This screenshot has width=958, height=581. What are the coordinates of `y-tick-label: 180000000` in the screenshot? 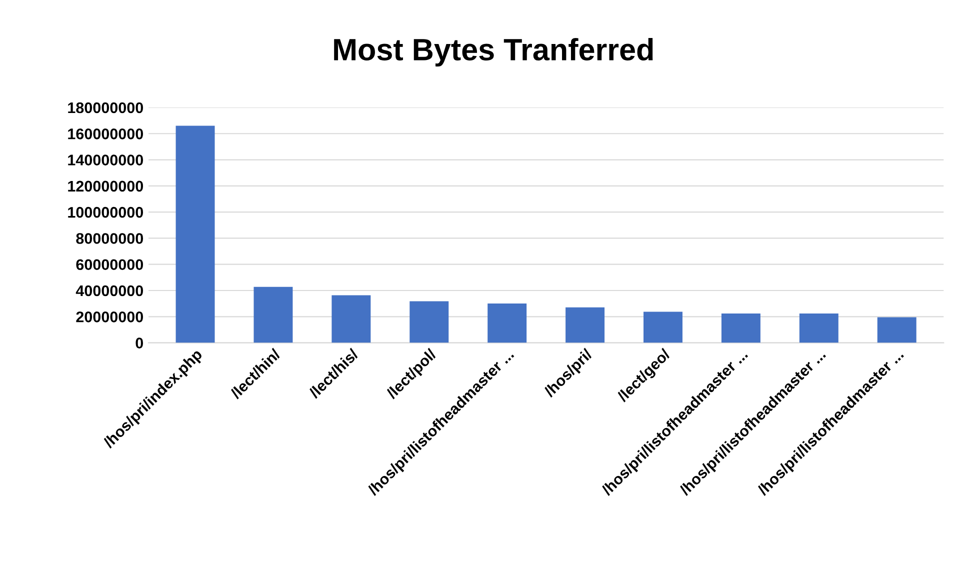 It's located at (106, 108).